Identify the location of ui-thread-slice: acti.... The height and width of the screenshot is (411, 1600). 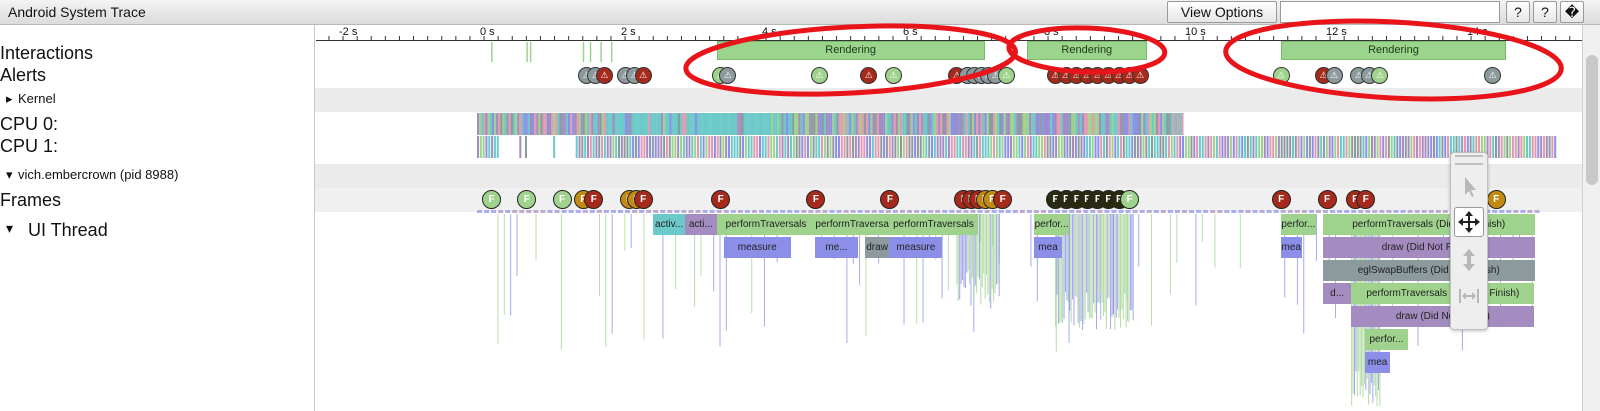
(700, 224).